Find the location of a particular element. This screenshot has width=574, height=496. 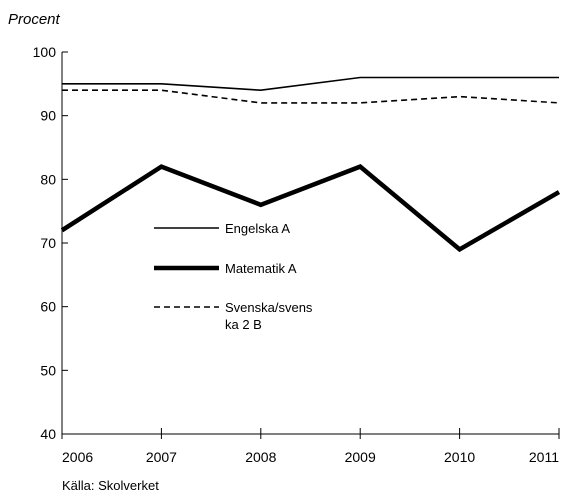

legend-label-3: Svenska/svens is located at coordinates (269, 307).